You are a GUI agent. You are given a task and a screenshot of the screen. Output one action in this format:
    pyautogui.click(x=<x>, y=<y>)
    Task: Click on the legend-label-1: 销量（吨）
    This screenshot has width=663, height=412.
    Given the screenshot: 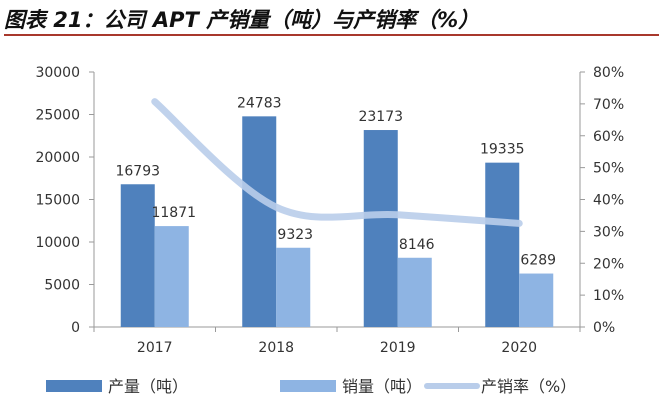 What is the action you would take?
    pyautogui.click(x=382, y=386)
    